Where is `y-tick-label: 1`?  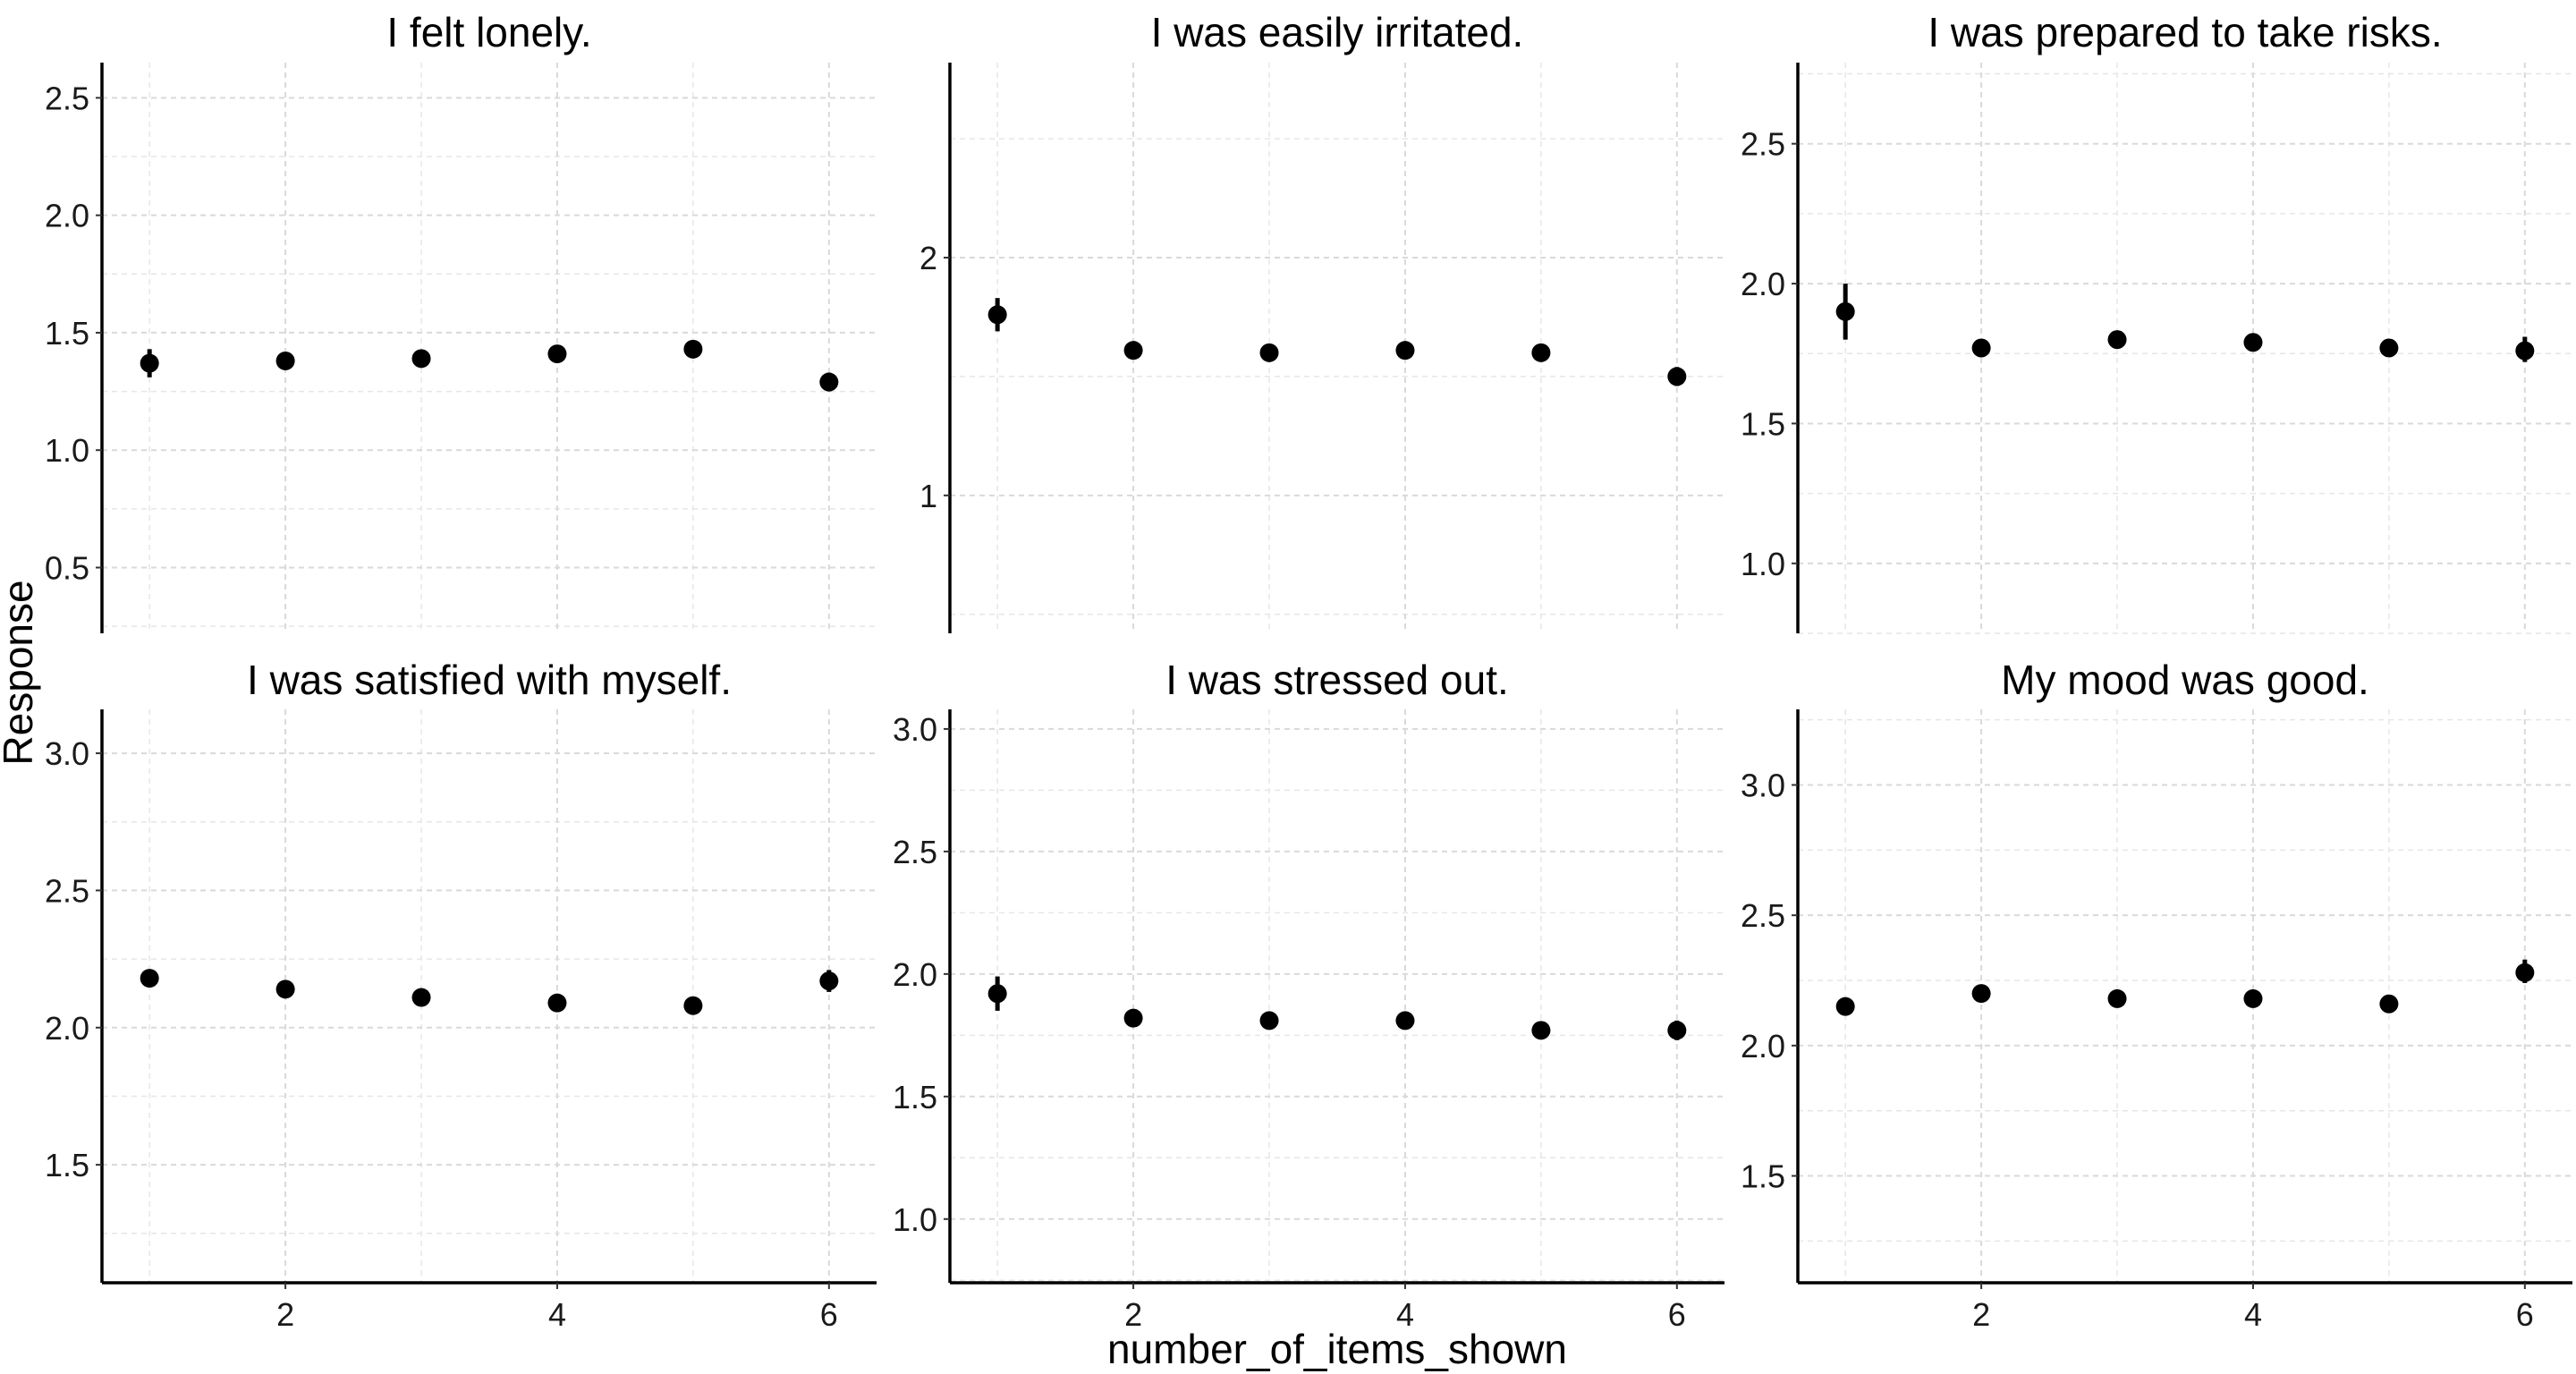 y-tick-label: 1 is located at coordinates (928, 496).